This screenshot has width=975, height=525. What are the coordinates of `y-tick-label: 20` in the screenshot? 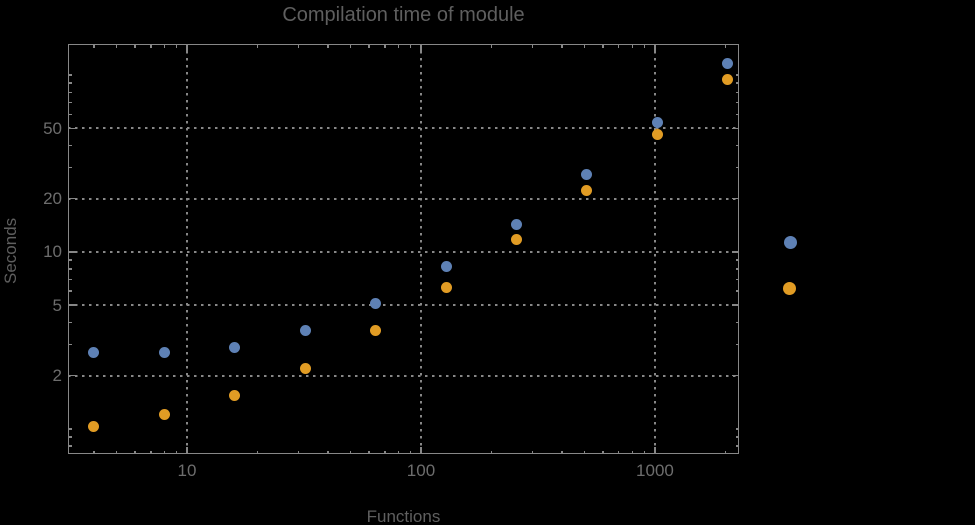 It's located at (52, 199).